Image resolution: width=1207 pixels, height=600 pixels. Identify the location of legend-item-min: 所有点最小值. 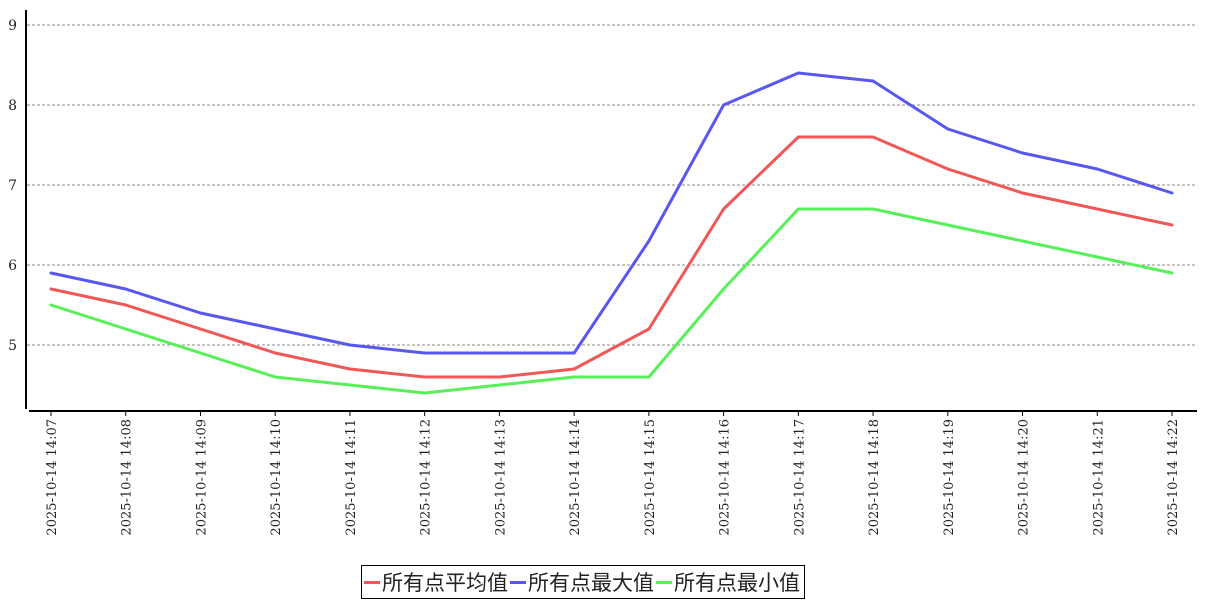
(728, 582).